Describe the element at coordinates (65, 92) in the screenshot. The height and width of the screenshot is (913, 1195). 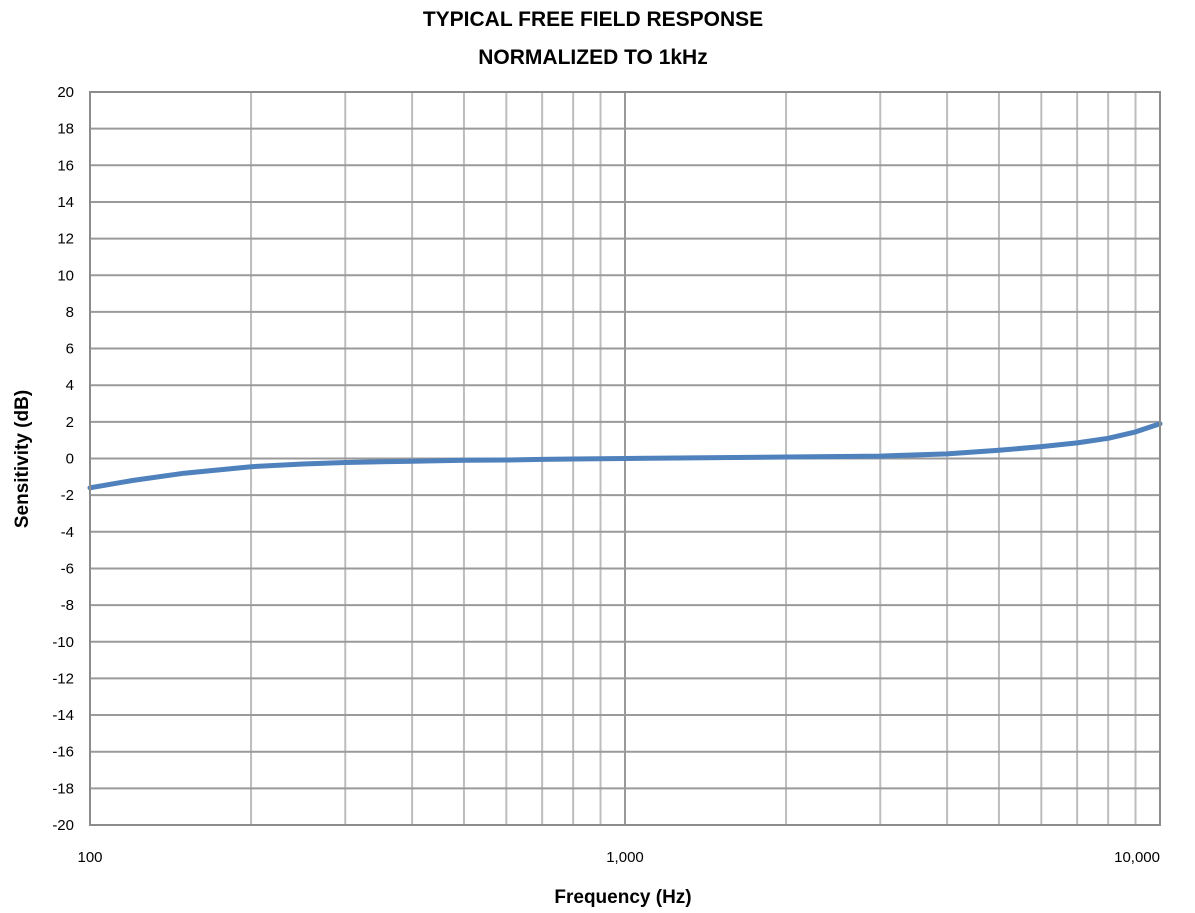
I see `y-tick-label: 20` at that location.